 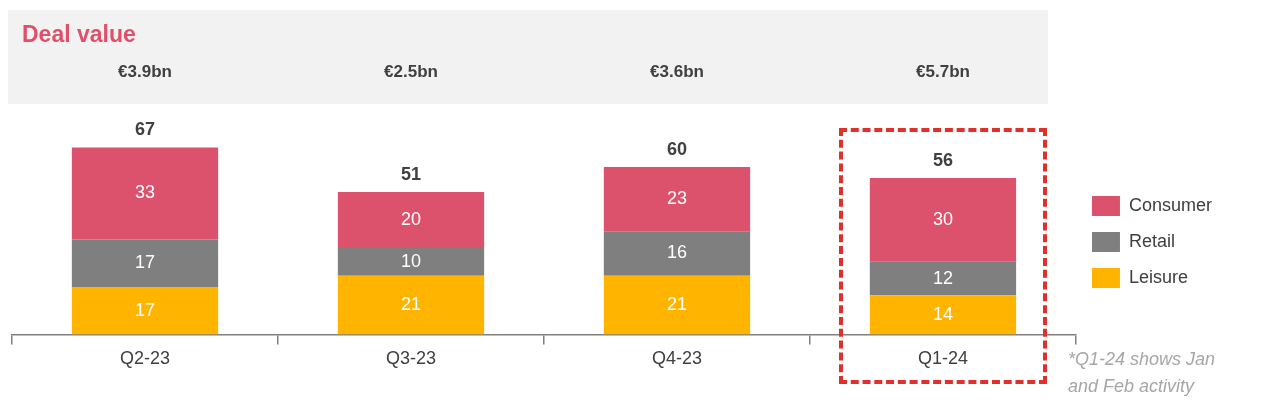 What do you see at coordinates (677, 71) in the screenshot?
I see `text: €3.6bn` at bounding box center [677, 71].